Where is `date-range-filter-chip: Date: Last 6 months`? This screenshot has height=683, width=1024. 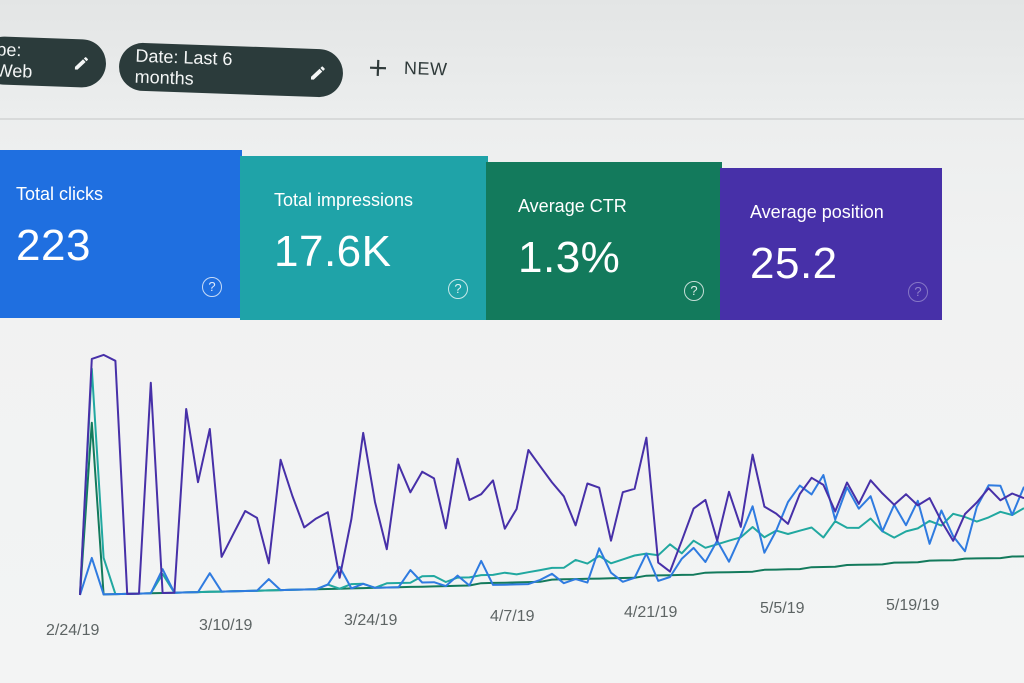
date-range-filter-chip: Date: Last 6 months is located at coordinates (231, 70).